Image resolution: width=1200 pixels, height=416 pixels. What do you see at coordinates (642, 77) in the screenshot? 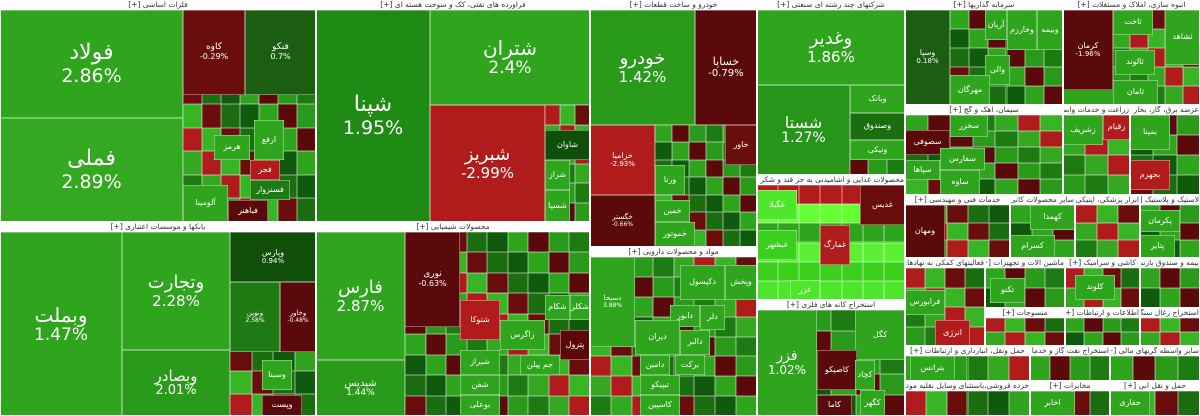
I see `tile-change: 1.42%` at bounding box center [642, 77].